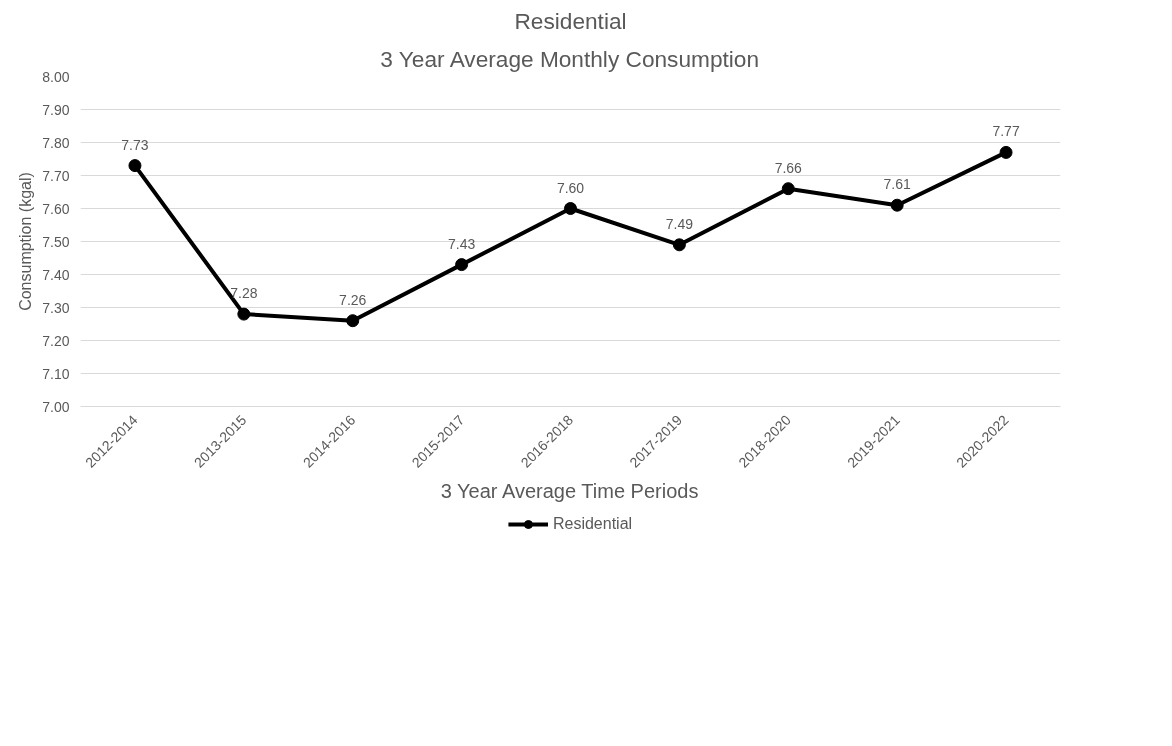 The image size is (1172, 746). I want to click on y-axis-title: Consumption (kgal), so click(26, 241).